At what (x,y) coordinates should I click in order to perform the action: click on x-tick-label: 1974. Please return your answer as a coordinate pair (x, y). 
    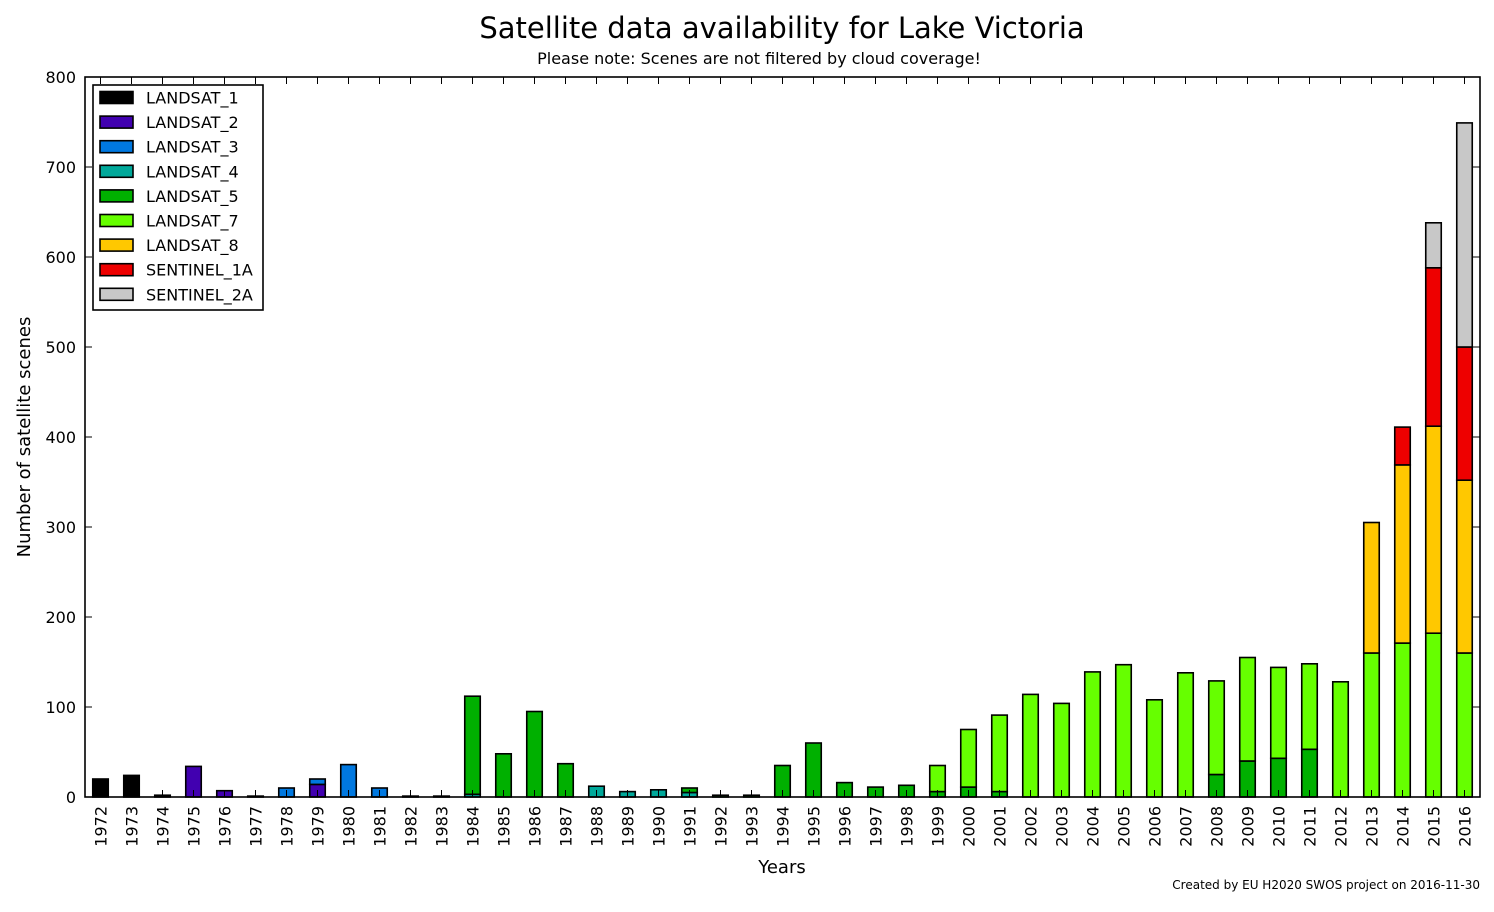
    Looking at the image, I should click on (163, 826).